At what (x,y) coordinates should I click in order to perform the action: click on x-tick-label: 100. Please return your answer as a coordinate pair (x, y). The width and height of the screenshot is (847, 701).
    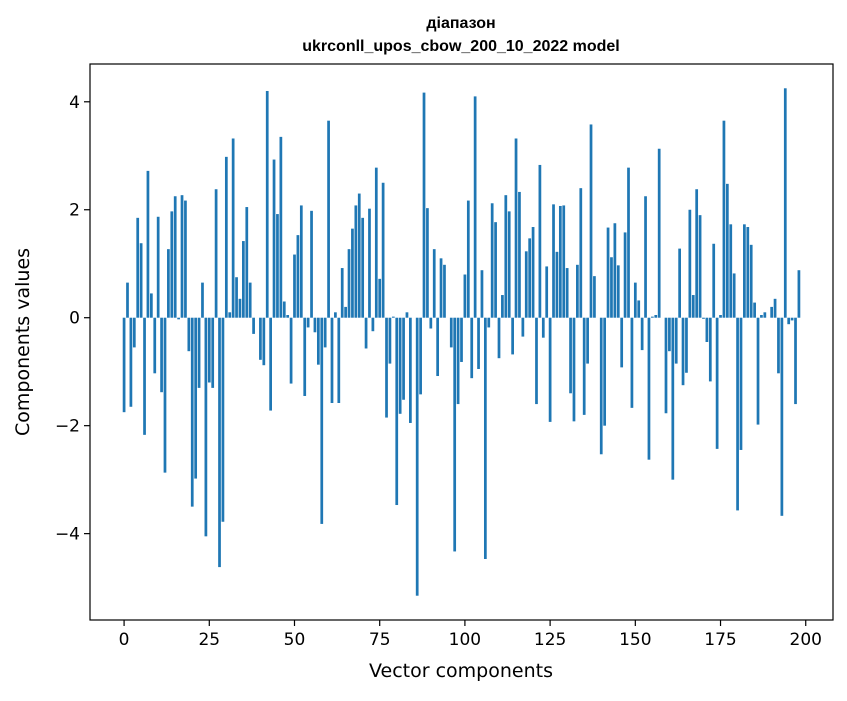
    Looking at the image, I should click on (465, 640).